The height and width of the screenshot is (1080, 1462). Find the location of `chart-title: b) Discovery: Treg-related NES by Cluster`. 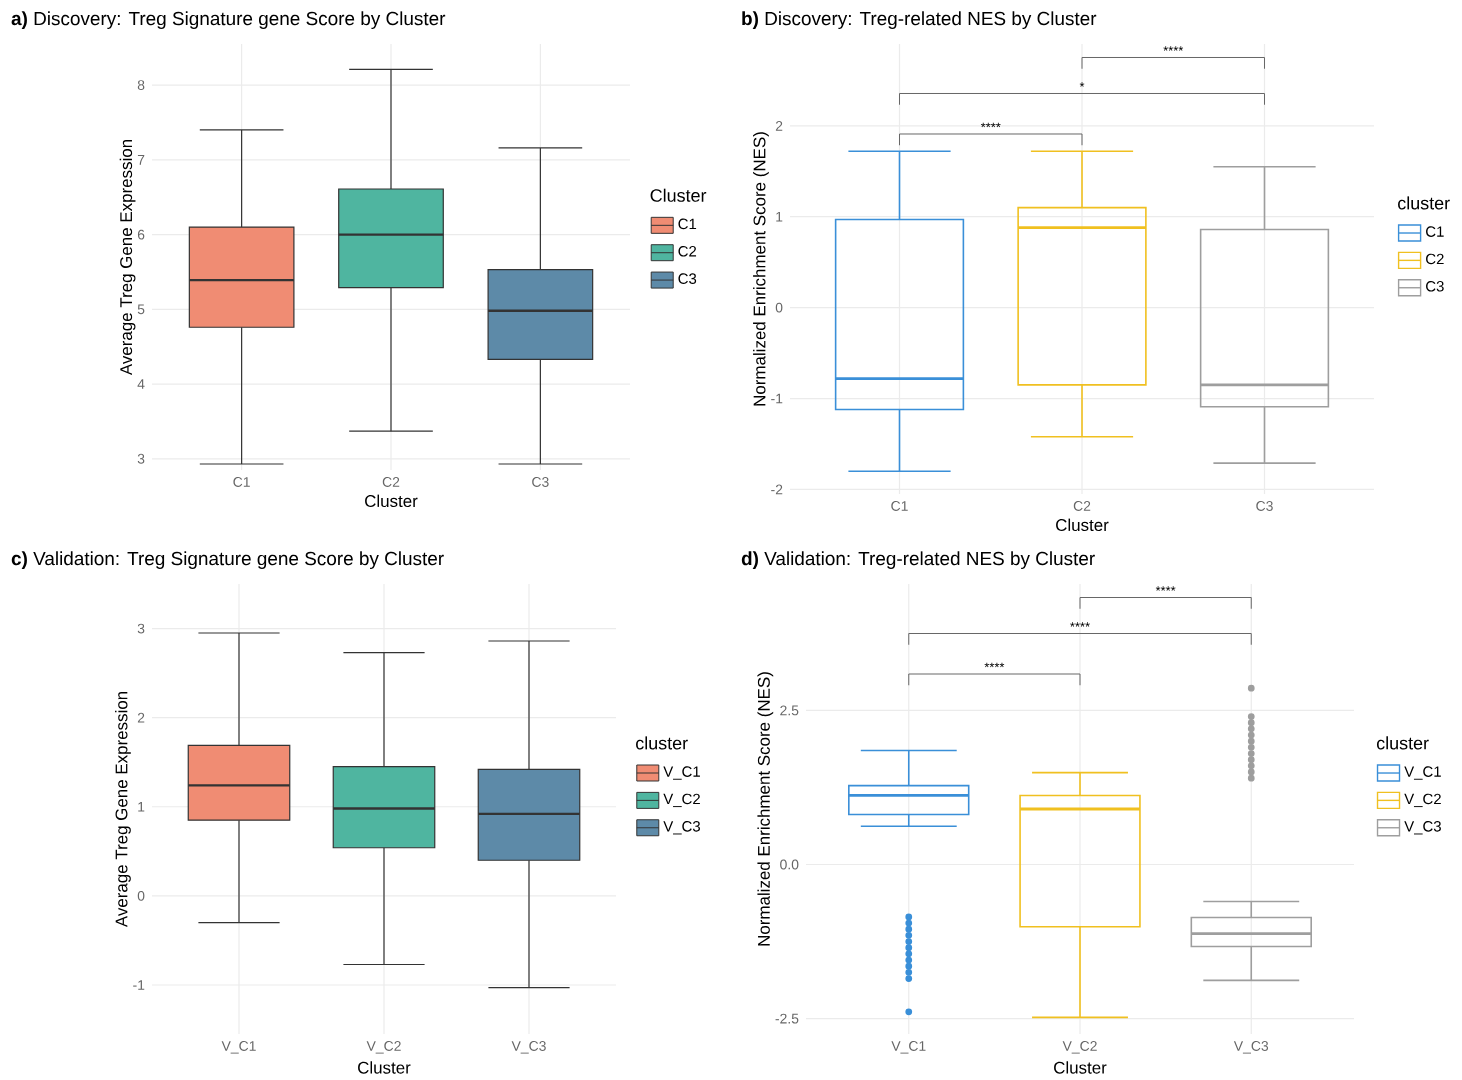

chart-title: b) Discovery: Treg-related NES by Cluster is located at coordinates (919, 20).